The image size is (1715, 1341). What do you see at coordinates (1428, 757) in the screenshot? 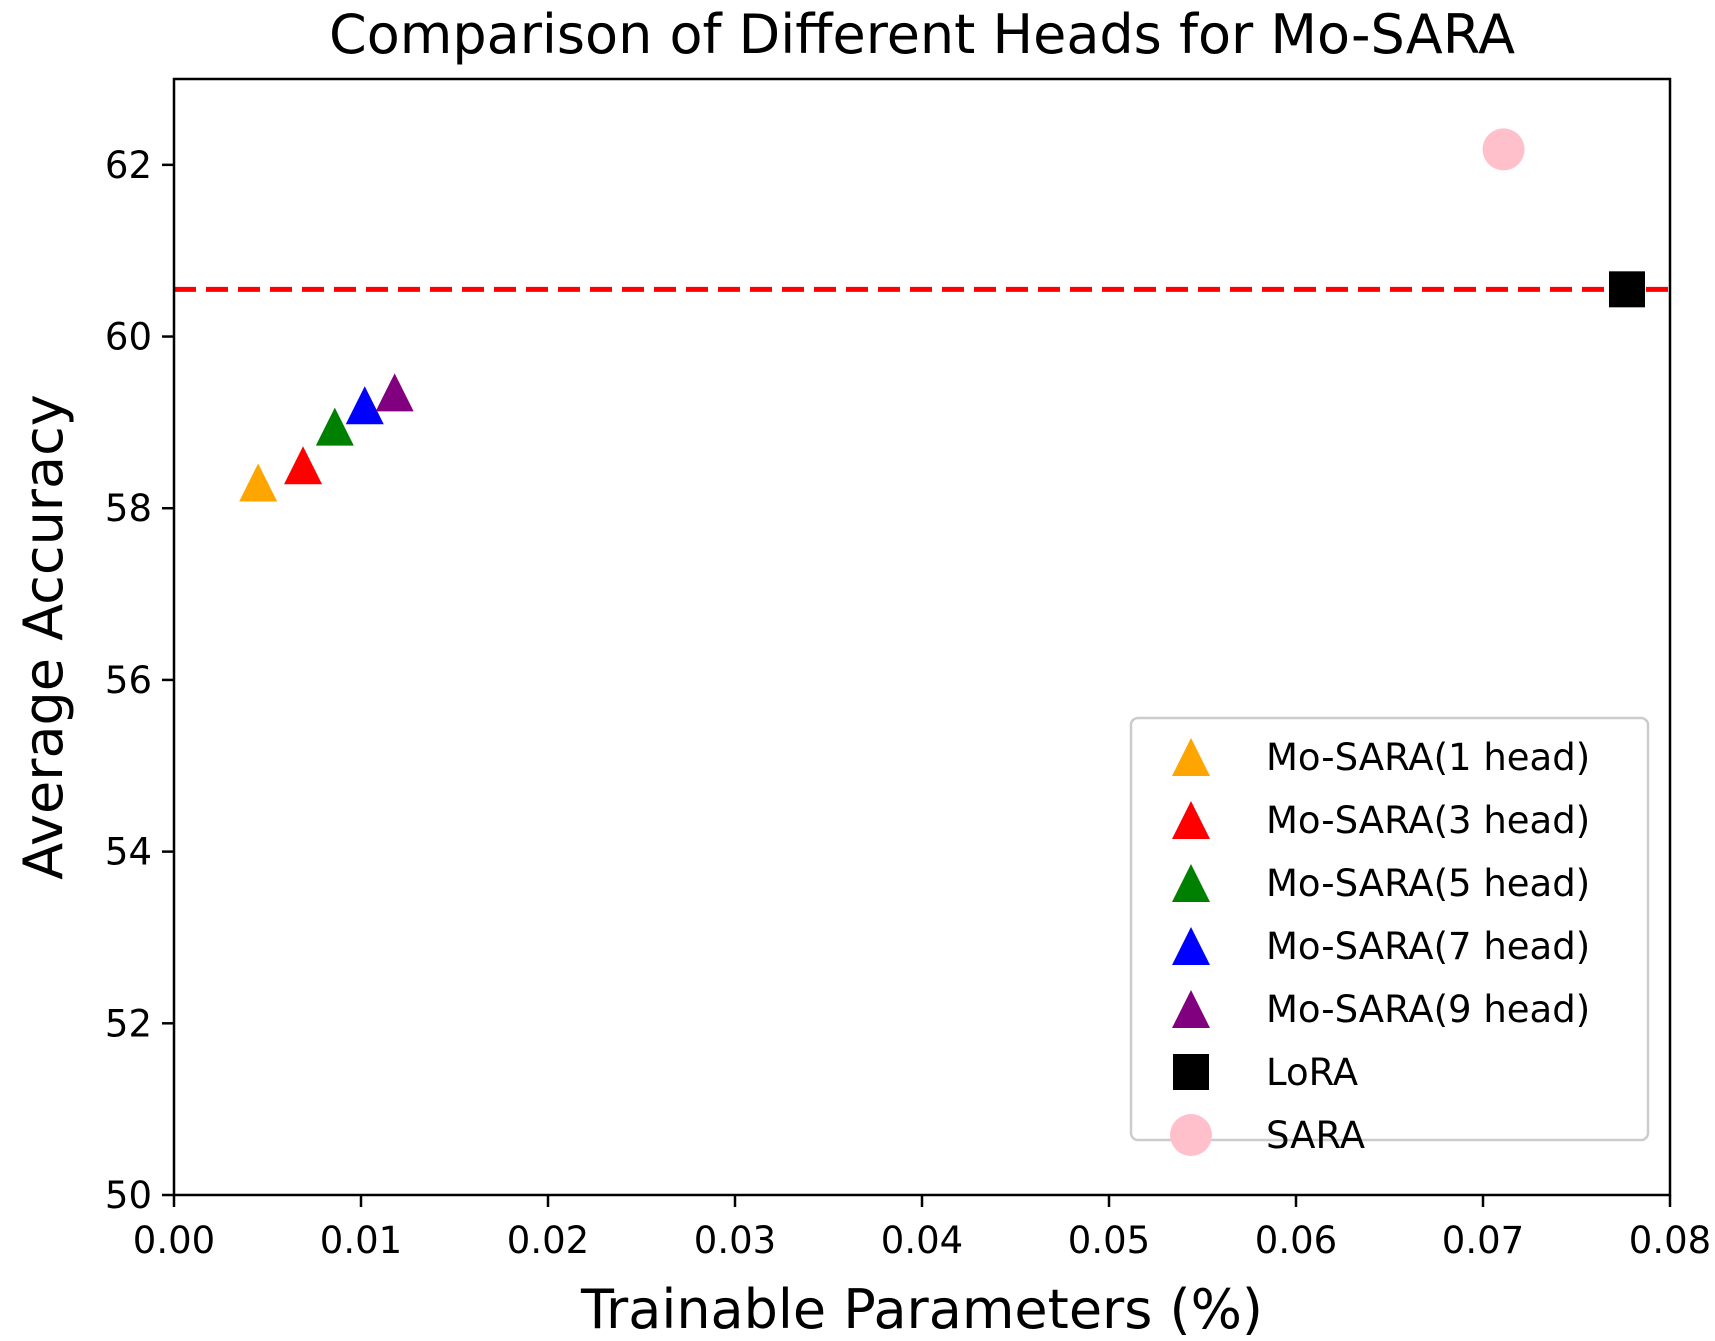
I see `legend-label: Mo-SARA(1 head)` at bounding box center [1428, 757].